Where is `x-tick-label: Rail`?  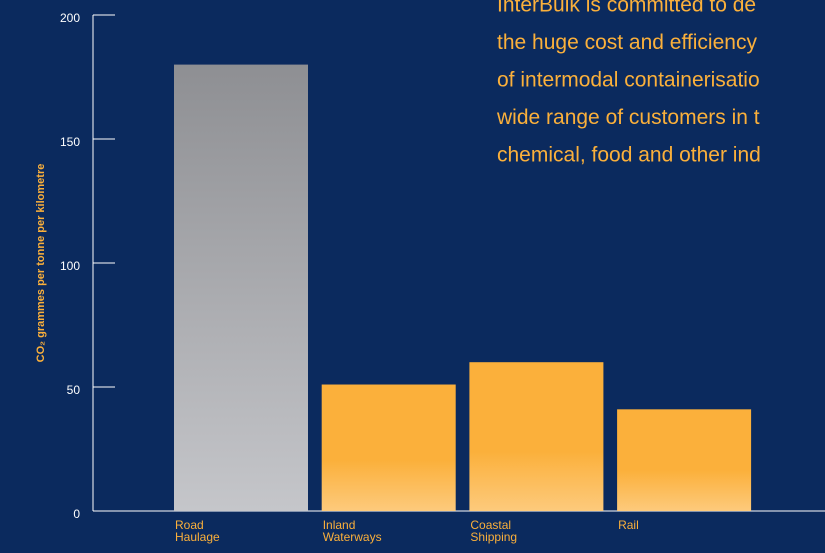
x-tick-label: Rail is located at coordinates (628, 525).